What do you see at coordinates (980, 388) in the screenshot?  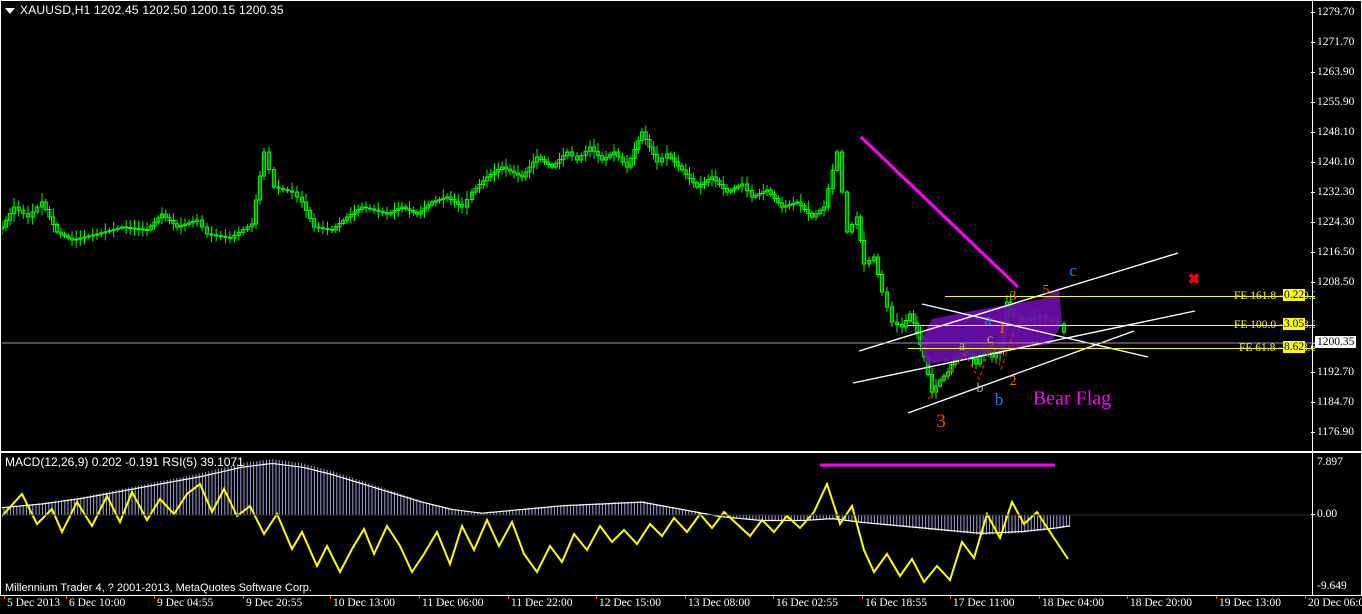 I see `wave-label-b-minor: b` at bounding box center [980, 388].